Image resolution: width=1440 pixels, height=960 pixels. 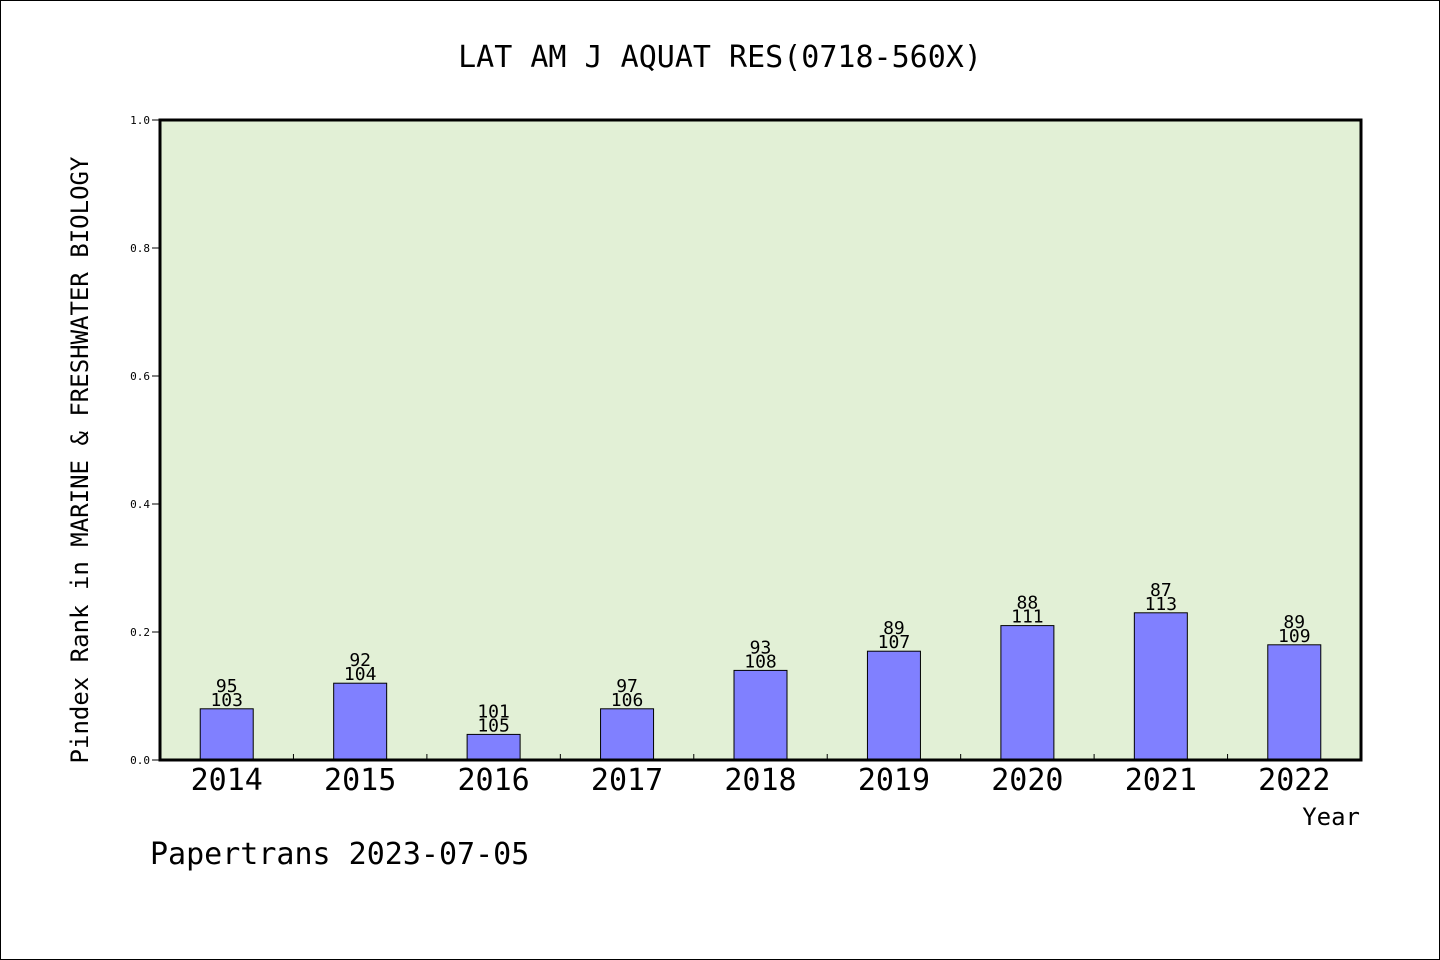 What do you see at coordinates (360, 721) in the screenshot?
I see `bar-2015` at bounding box center [360, 721].